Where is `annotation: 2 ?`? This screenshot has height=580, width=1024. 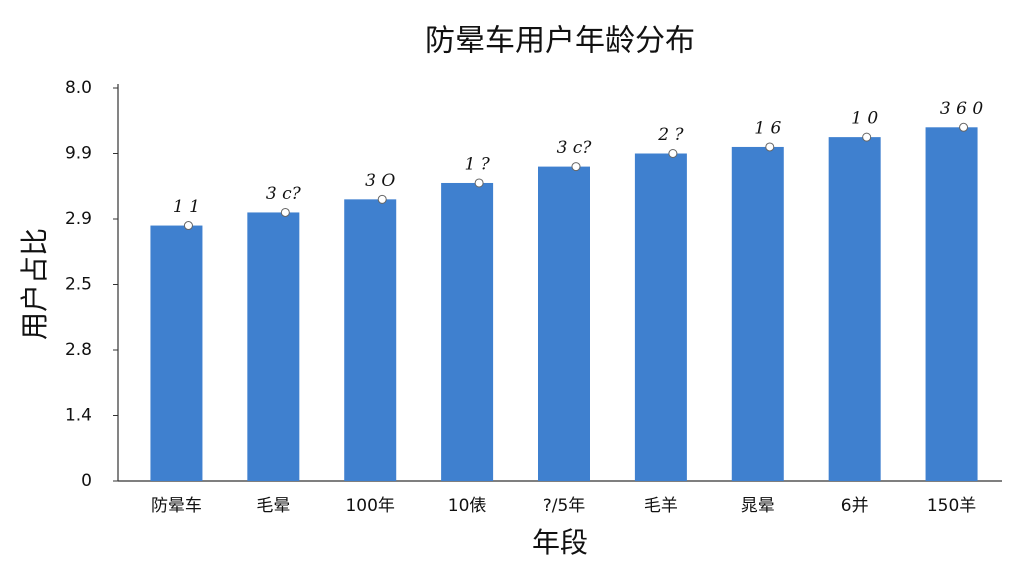
annotation: 2 ? is located at coordinates (670, 135).